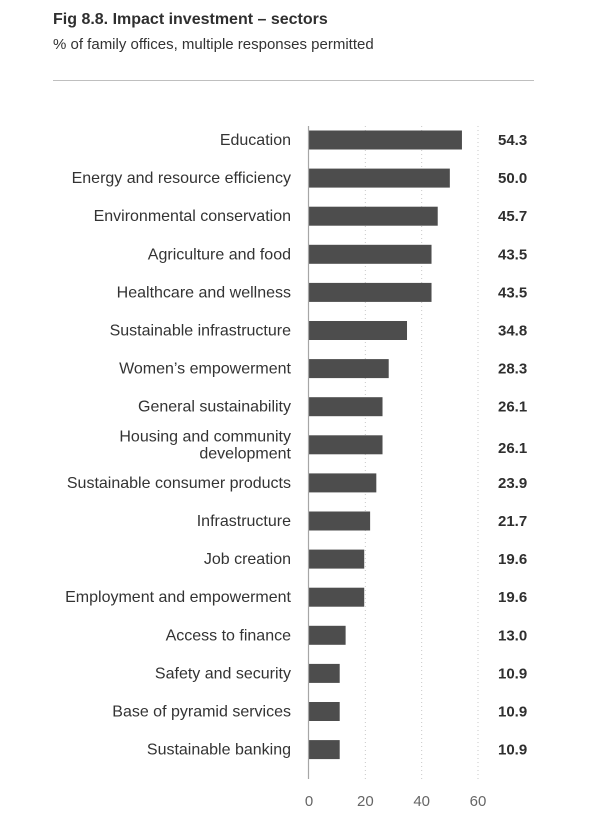 This screenshot has width=596, height=827. What do you see at coordinates (396, 801) in the screenshot?
I see `x-tick-labels: 0 20 40 60` at bounding box center [396, 801].